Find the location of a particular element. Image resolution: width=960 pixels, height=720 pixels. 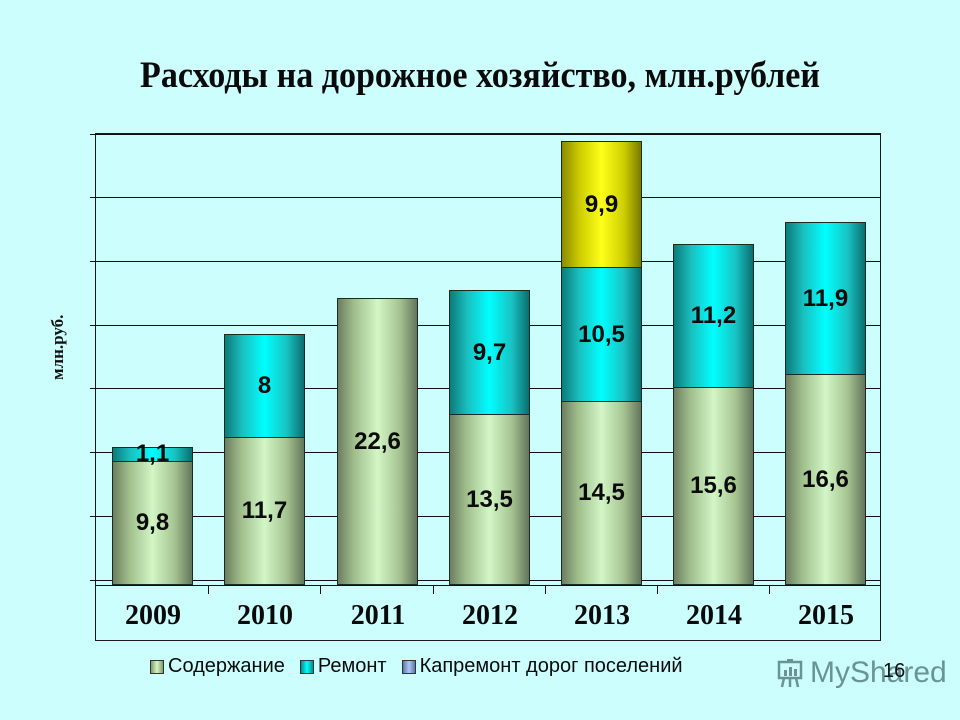

watermark: MyShared is located at coordinates (861, 673).